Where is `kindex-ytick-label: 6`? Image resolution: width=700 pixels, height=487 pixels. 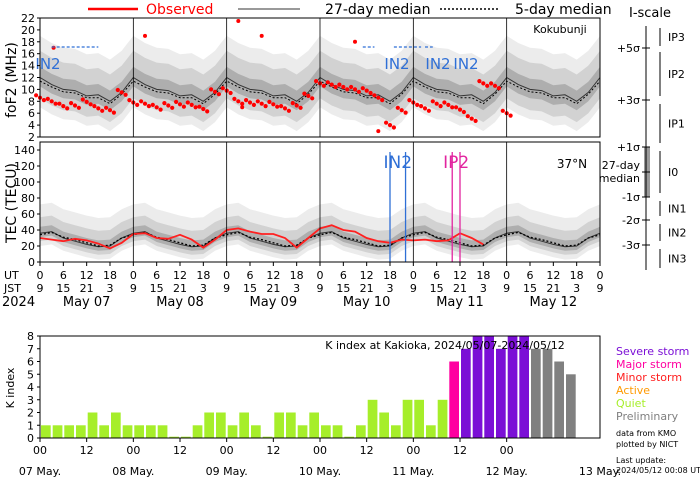 kindex-ytick-label: 6 is located at coordinates (30, 362).